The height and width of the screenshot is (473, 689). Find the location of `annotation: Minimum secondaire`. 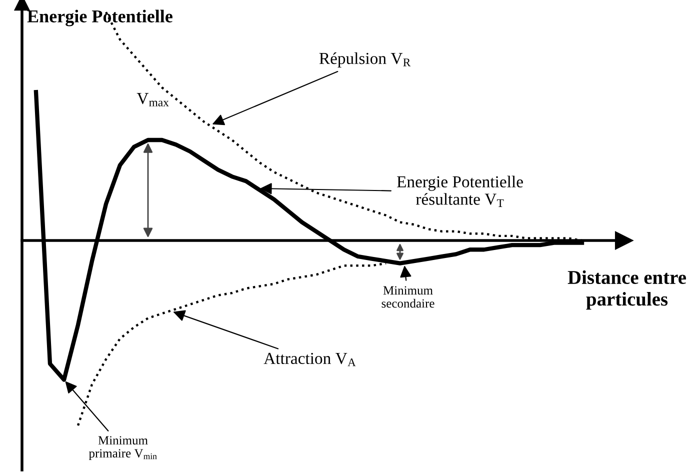

annotation: Minimum secondaire is located at coordinates (408, 297).